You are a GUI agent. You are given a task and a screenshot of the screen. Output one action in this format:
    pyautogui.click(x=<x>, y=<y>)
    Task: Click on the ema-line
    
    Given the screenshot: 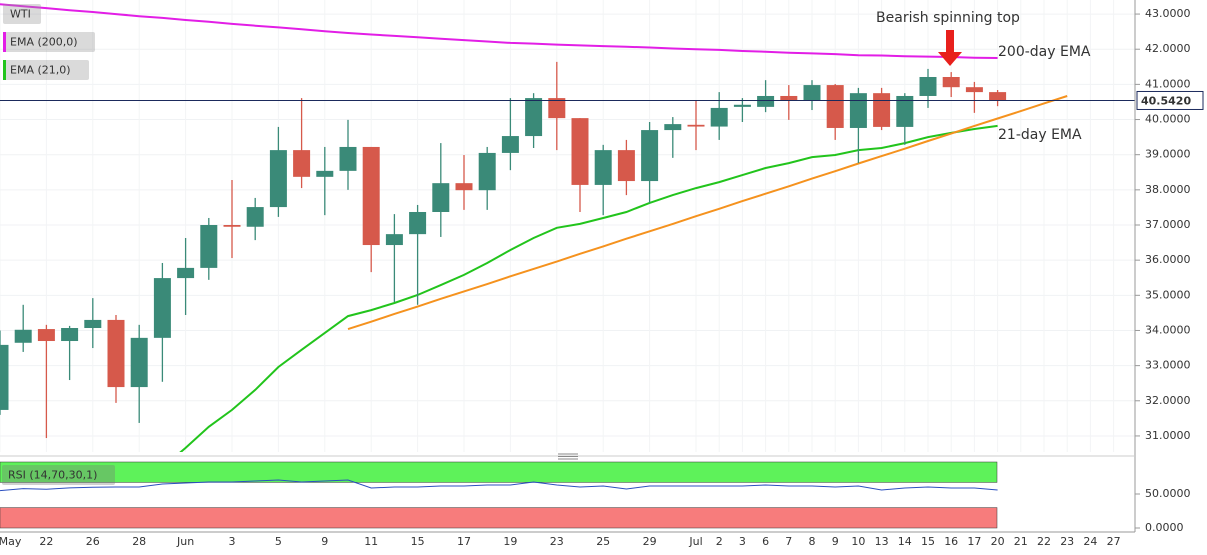 What is the action you would take?
    pyautogui.click(x=499, y=31)
    